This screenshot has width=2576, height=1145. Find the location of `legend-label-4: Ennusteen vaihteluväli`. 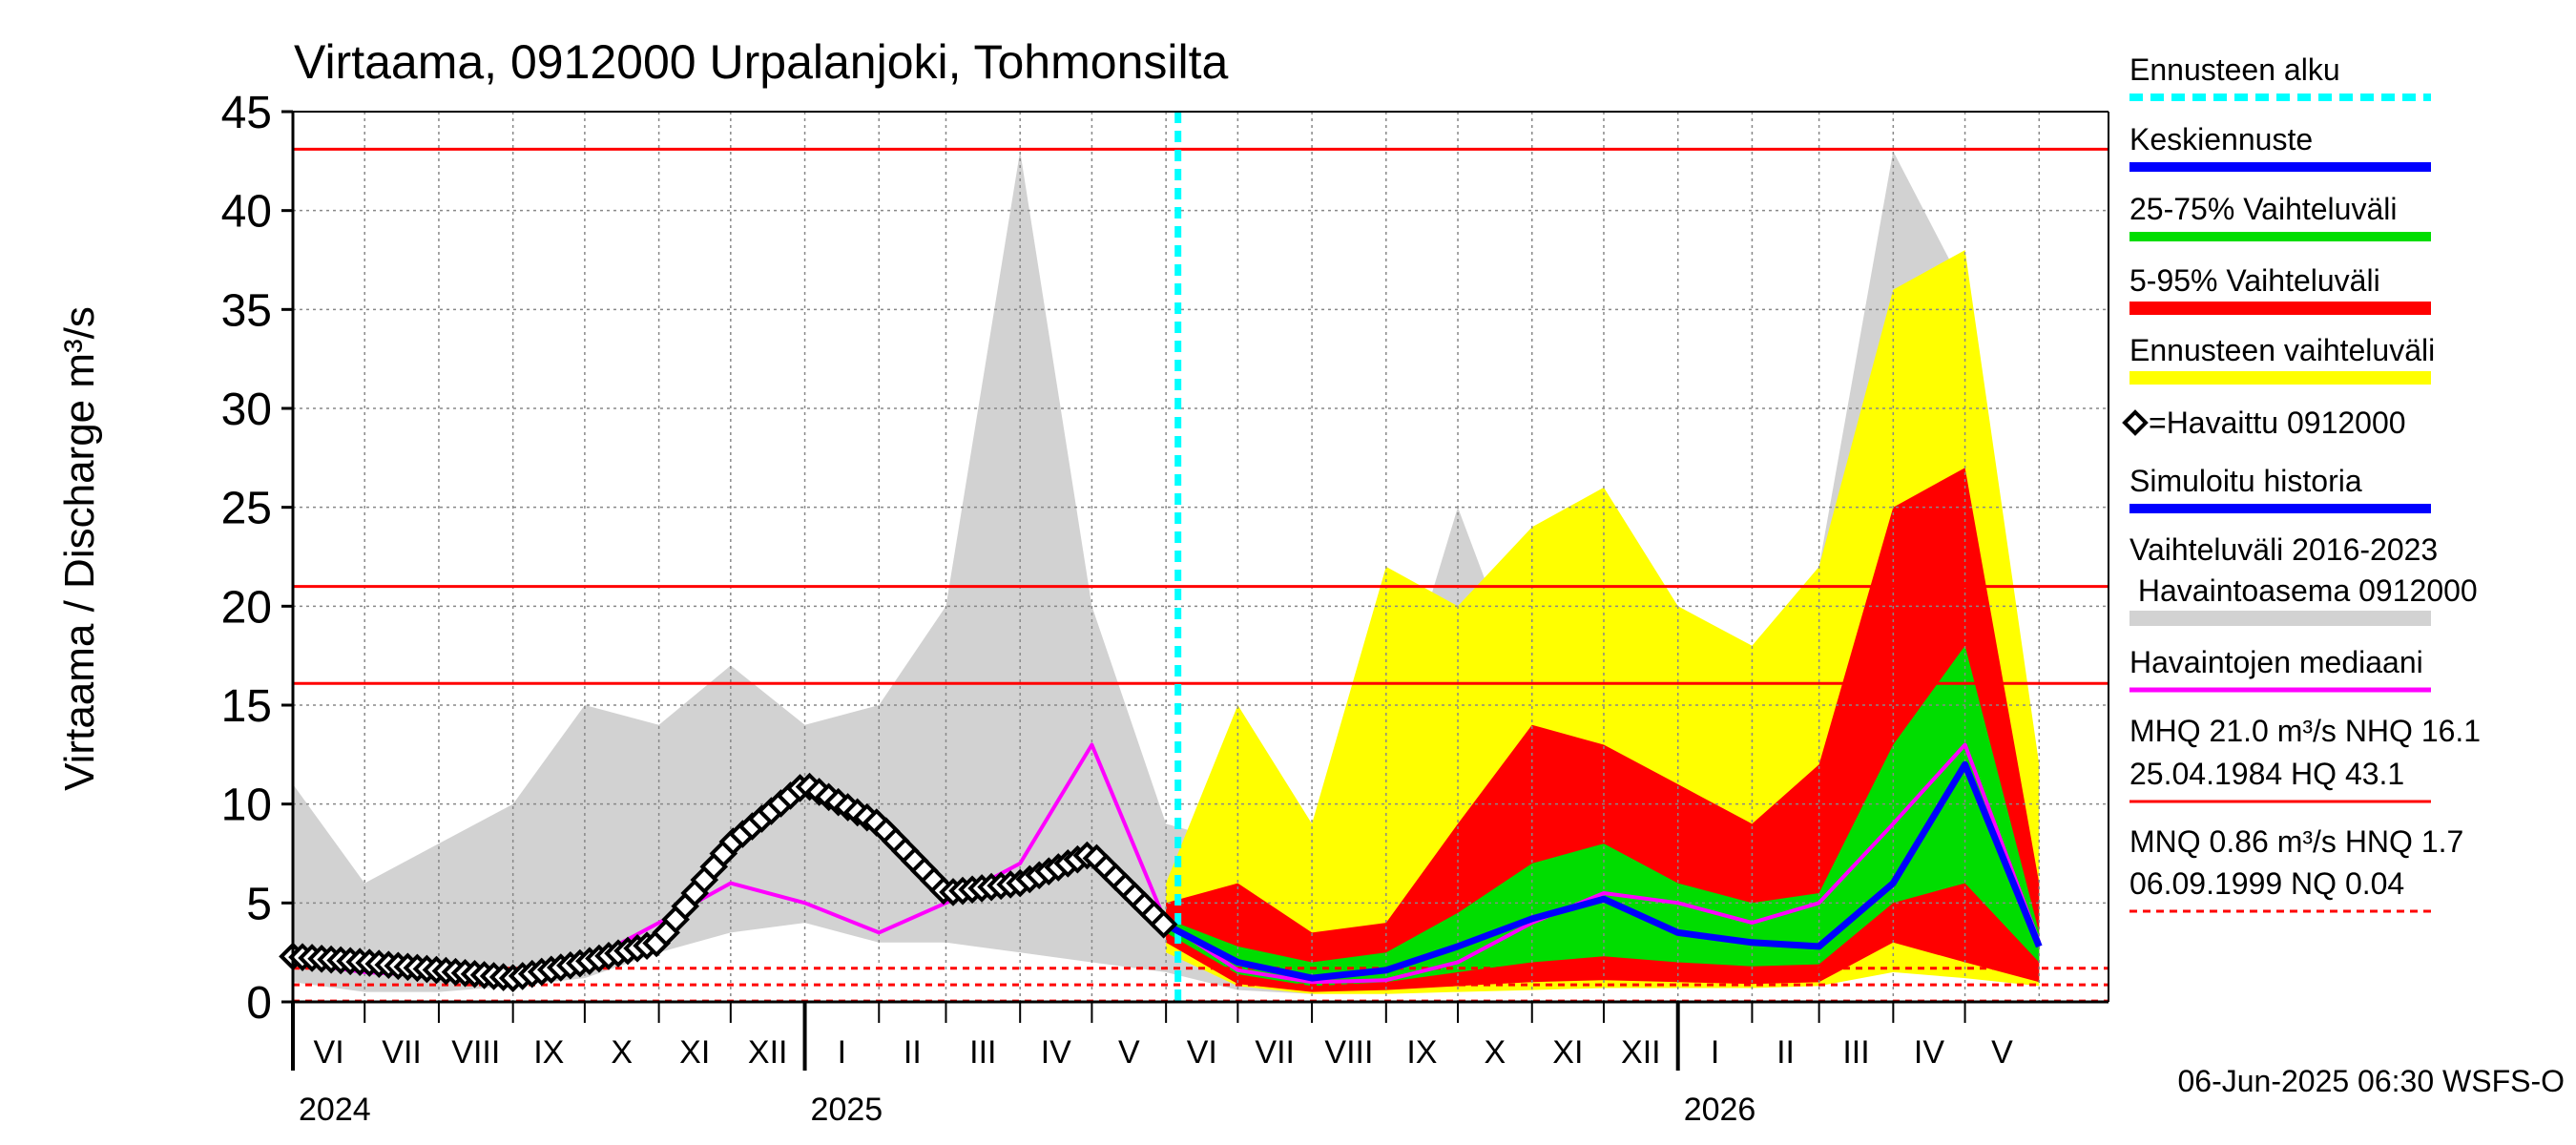

legend-label-4: Ennusteen vaihteluväli is located at coordinates (2282, 350).